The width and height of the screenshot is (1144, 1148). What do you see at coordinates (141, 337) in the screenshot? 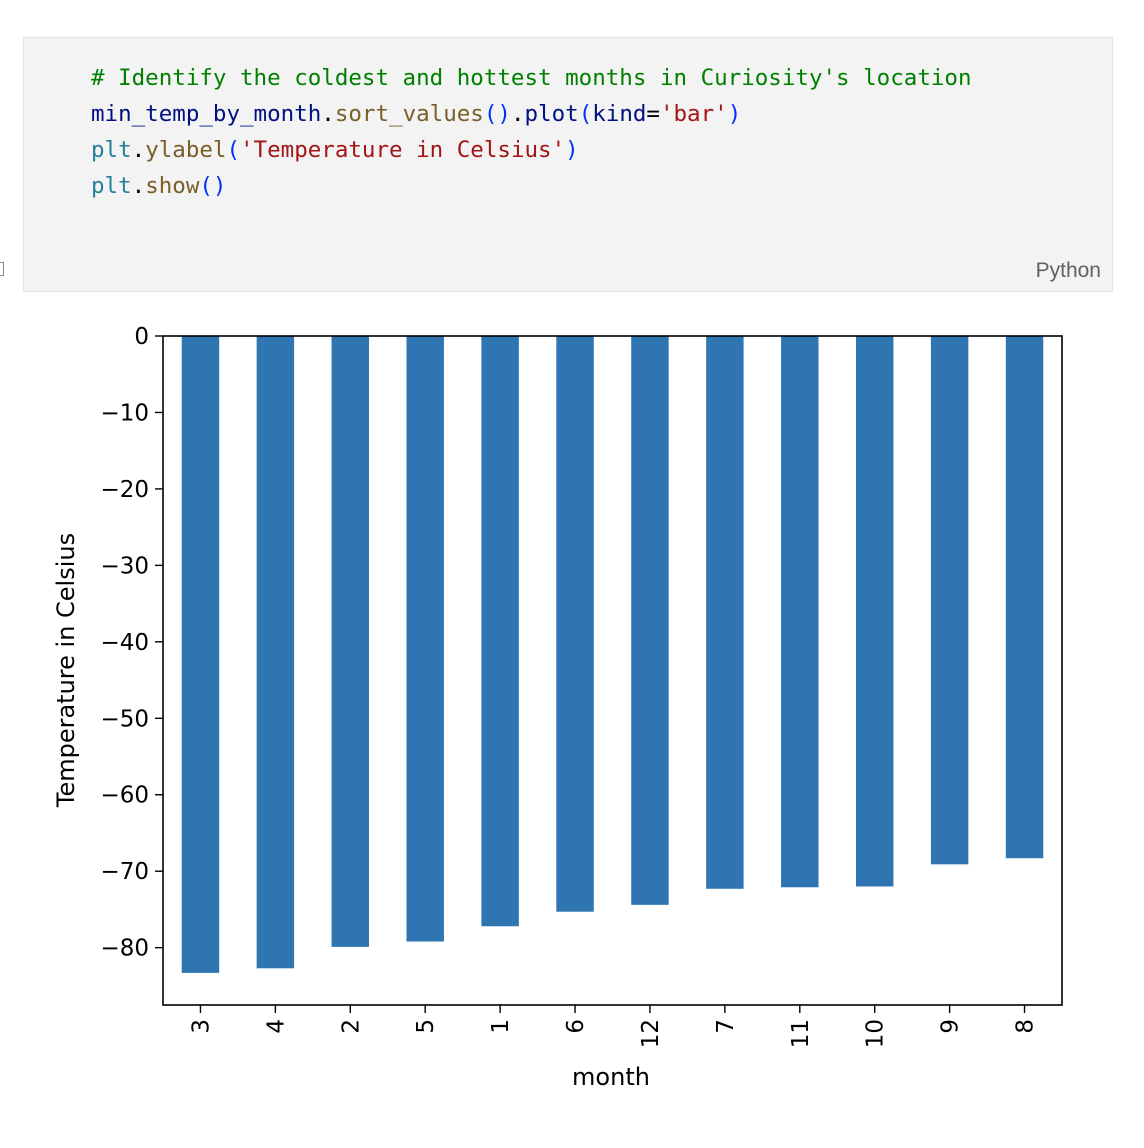
I see `y-tick-label: 0` at bounding box center [141, 337].